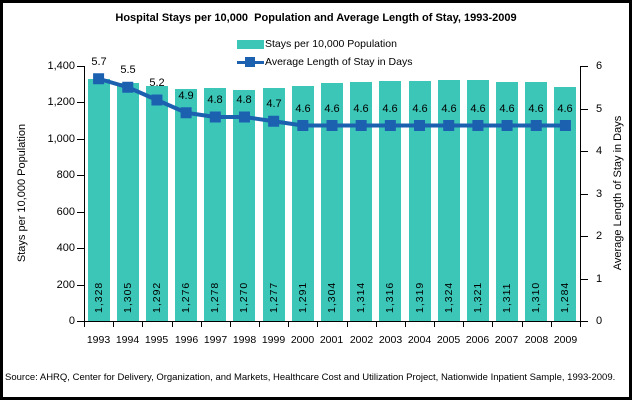 This screenshot has height=400, width=632. I want to click on right-axis-tick-label: 1, so click(599, 279).